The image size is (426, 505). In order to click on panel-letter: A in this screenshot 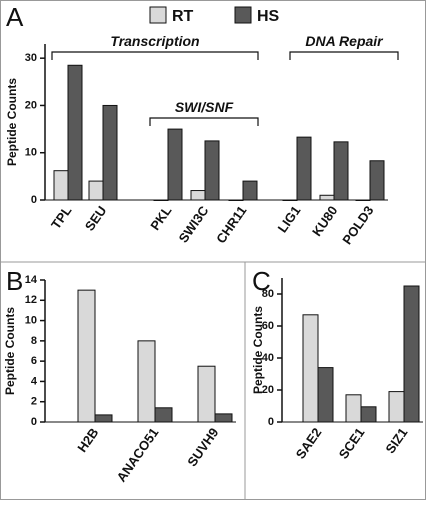, I will do `click(15, 17)`.